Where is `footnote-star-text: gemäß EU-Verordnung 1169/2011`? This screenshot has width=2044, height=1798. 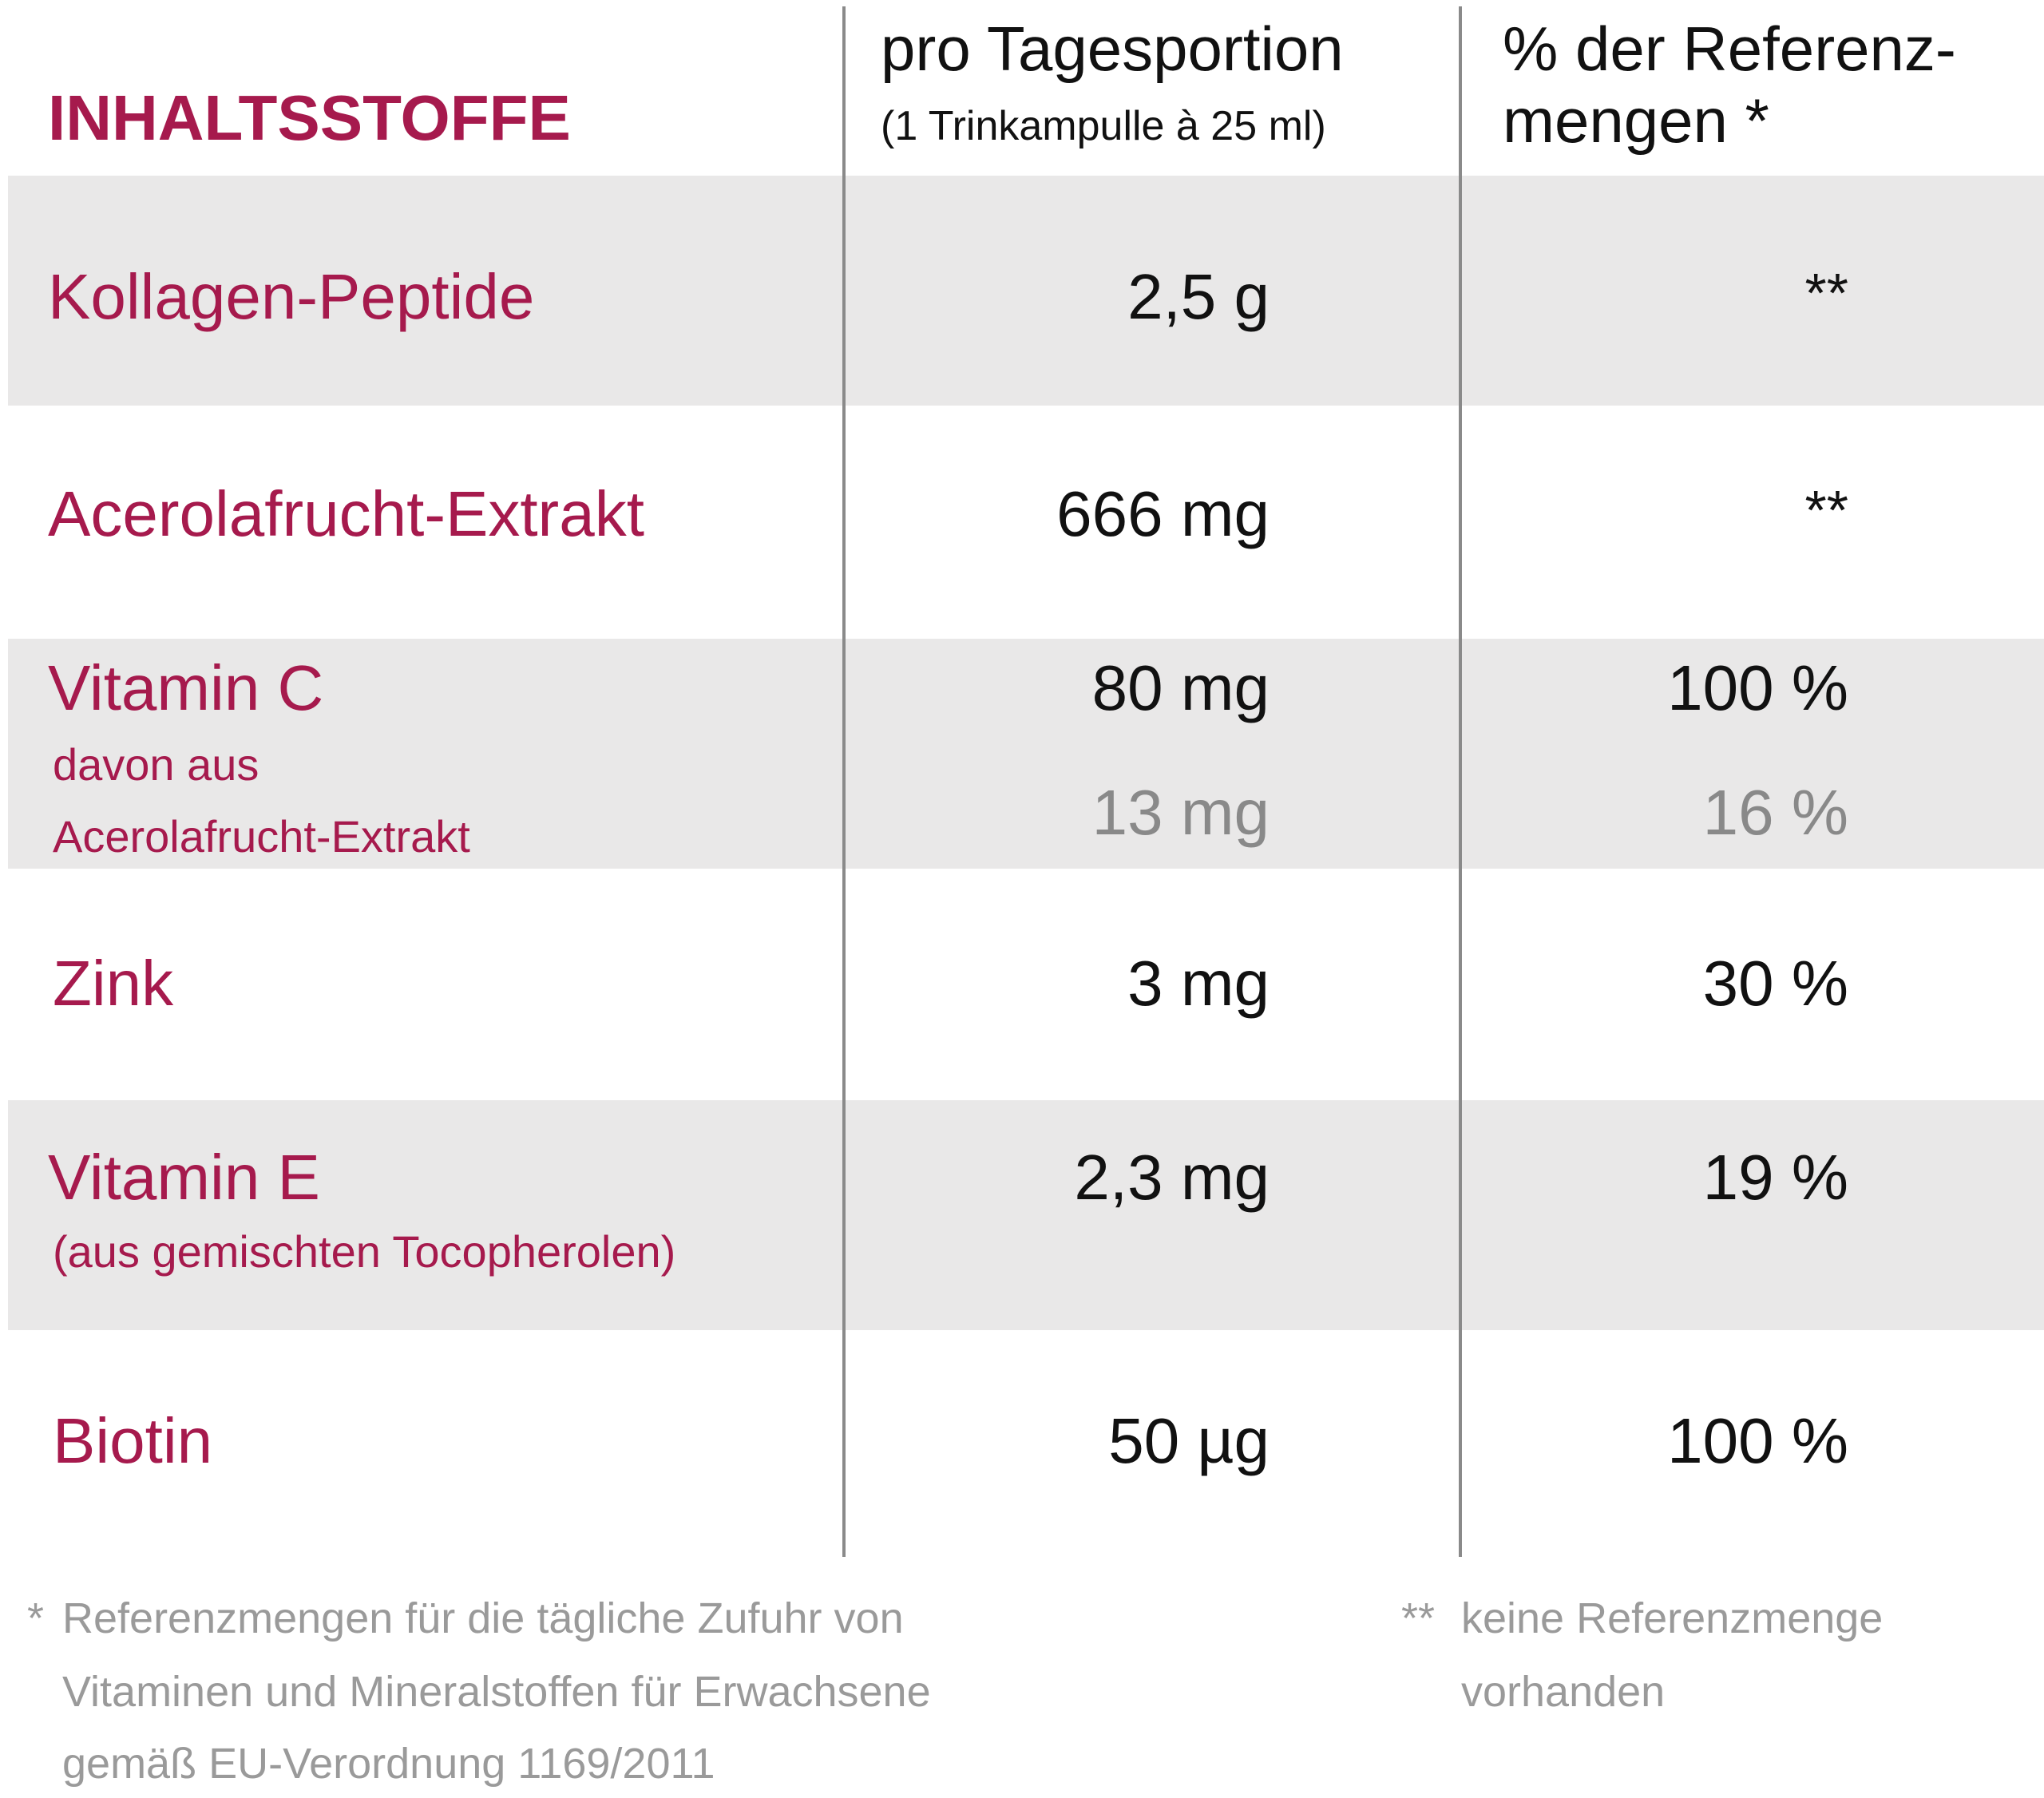
footnote-star-text: gemäß EU-Verordnung 1169/2011 is located at coordinates (388, 1764).